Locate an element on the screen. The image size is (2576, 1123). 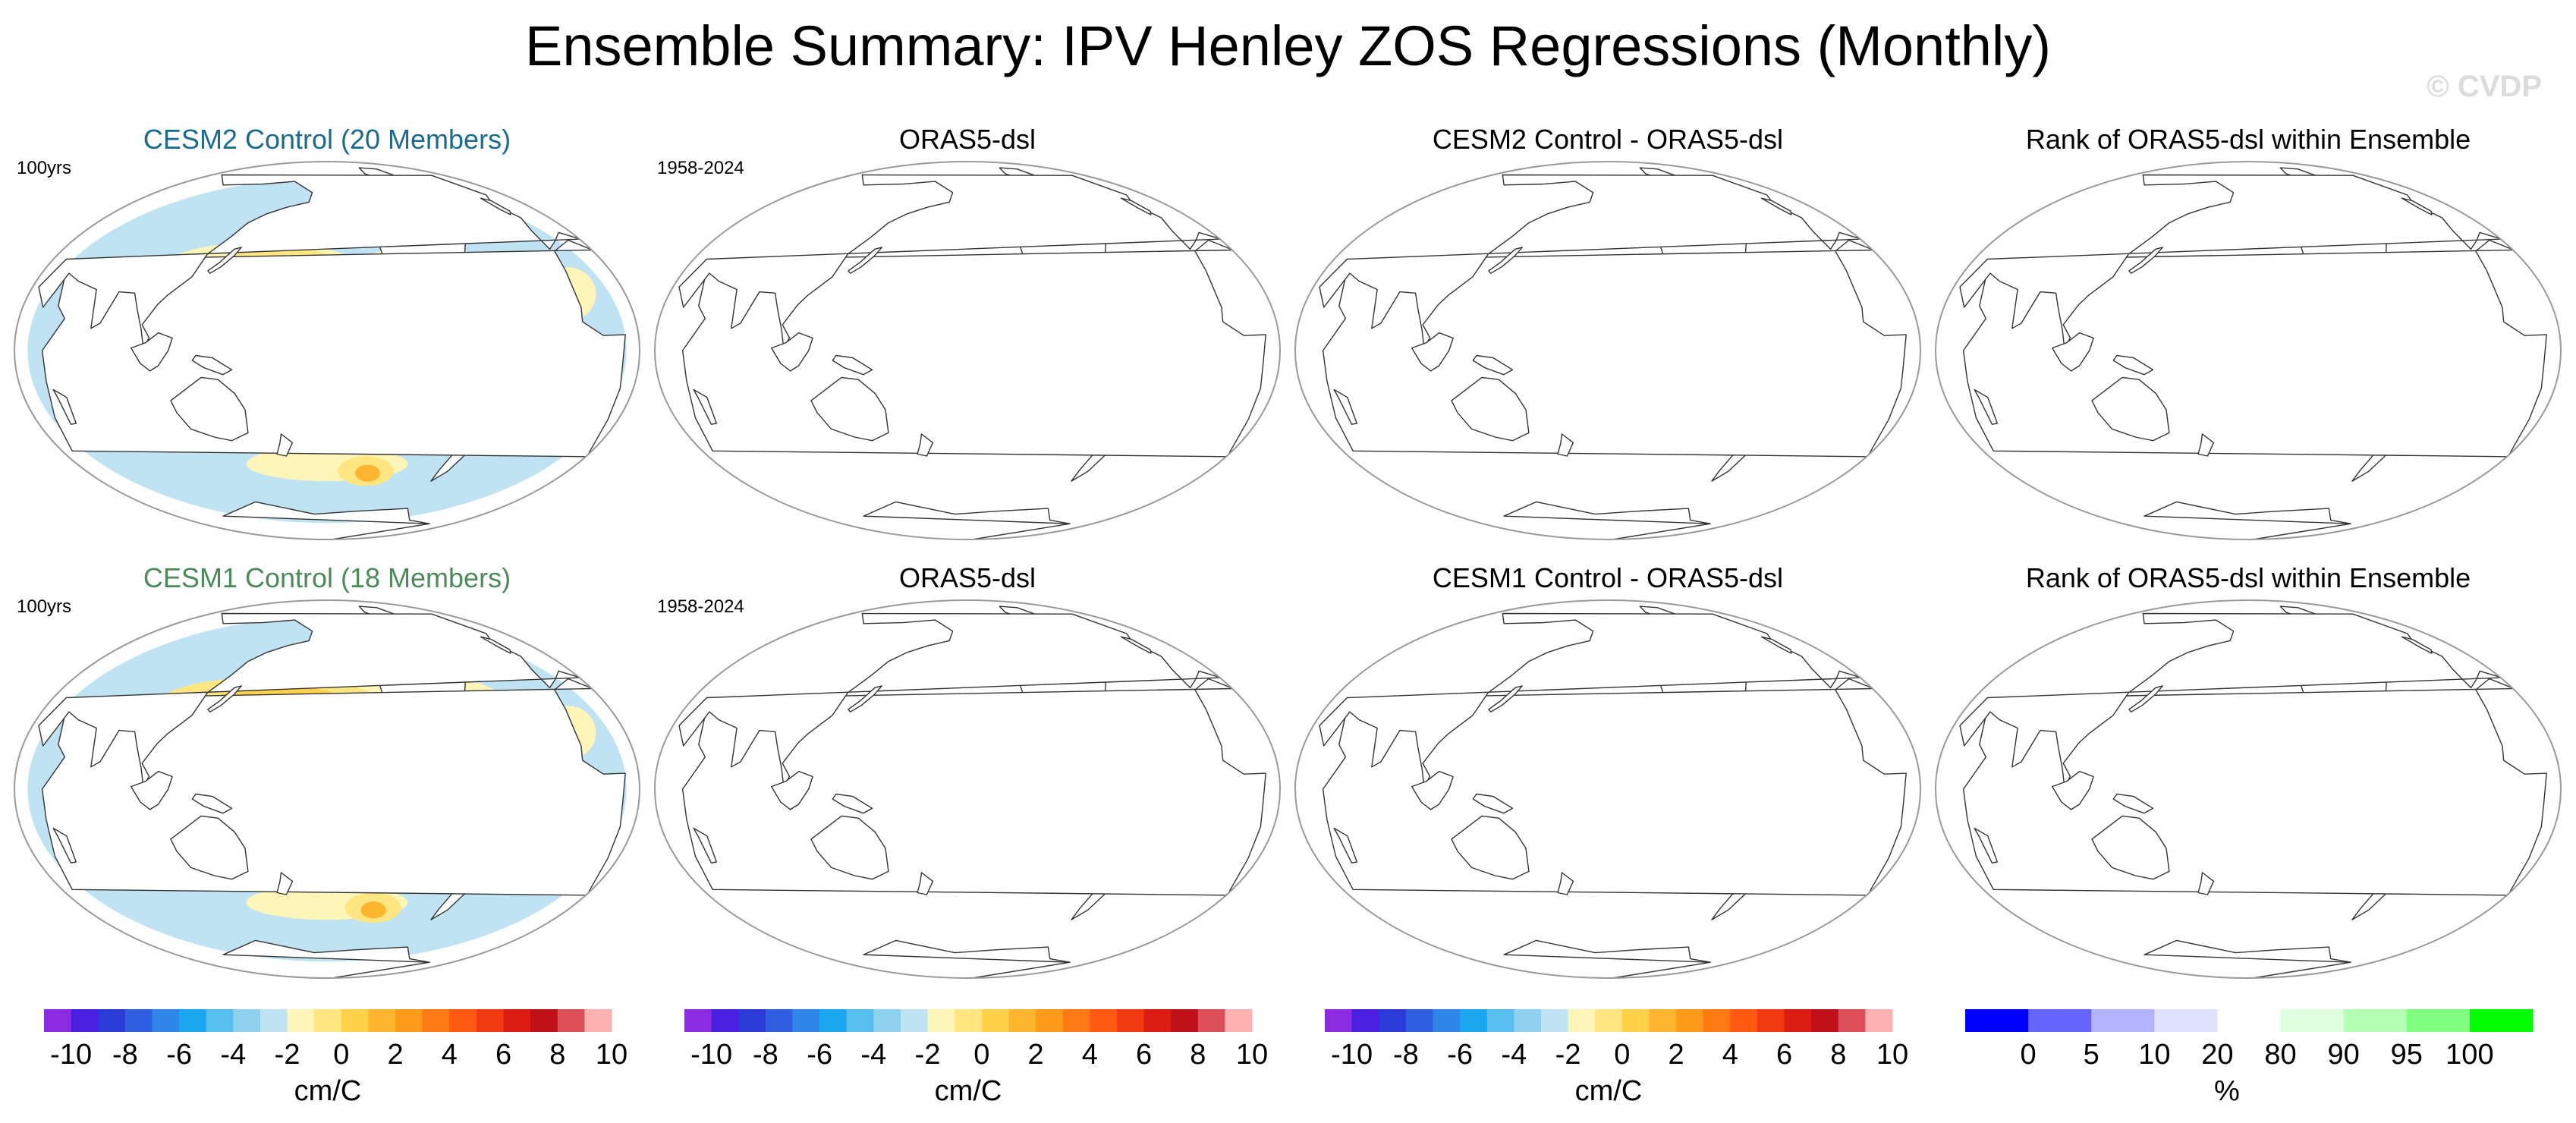
colorbar-tick-label: 4 is located at coordinates (1730, 1055).